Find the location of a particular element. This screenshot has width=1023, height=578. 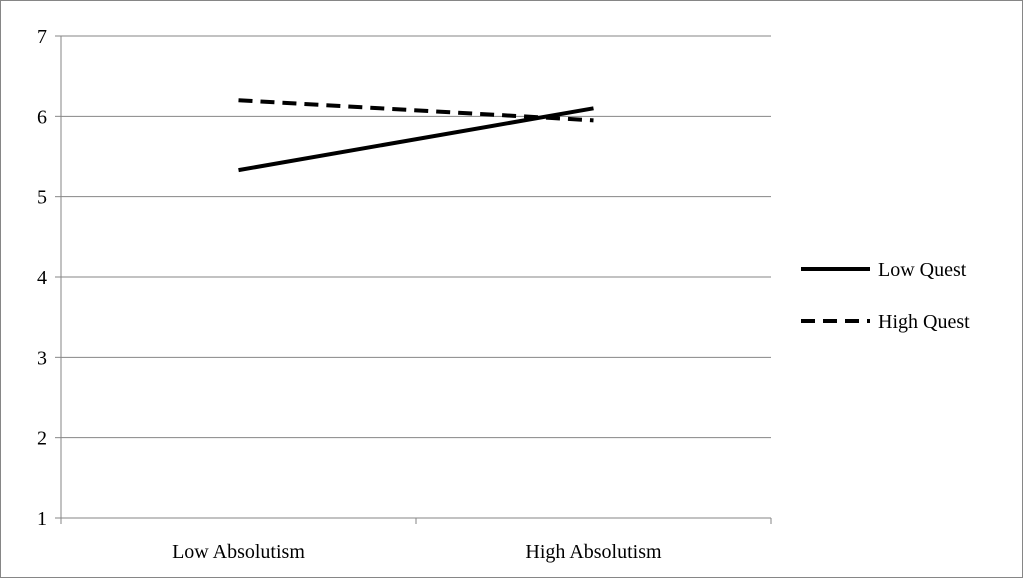

legend: Low Quest High Quest is located at coordinates (885, 296).